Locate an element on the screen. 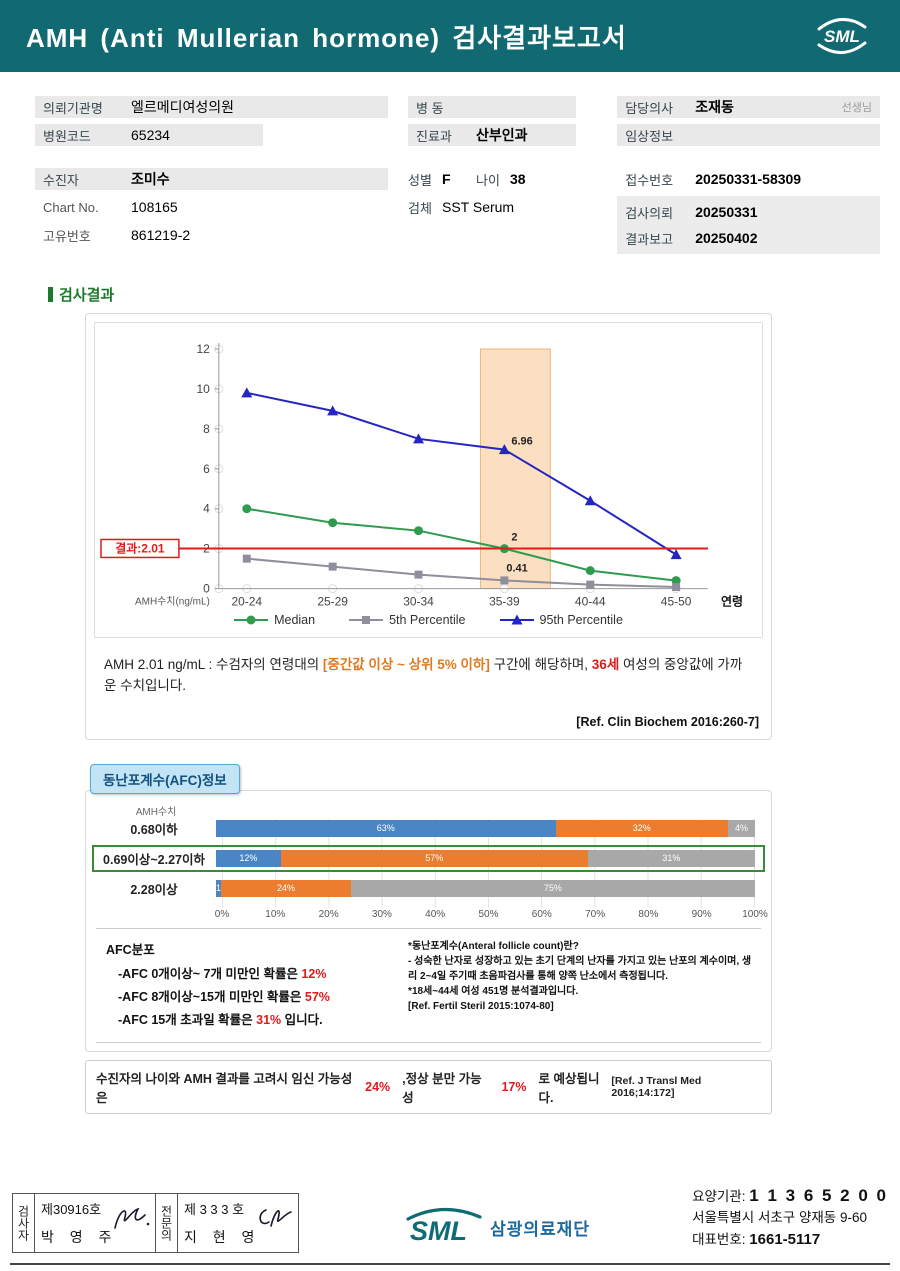  legend-label: 95th Percentile is located at coordinates (581, 619).